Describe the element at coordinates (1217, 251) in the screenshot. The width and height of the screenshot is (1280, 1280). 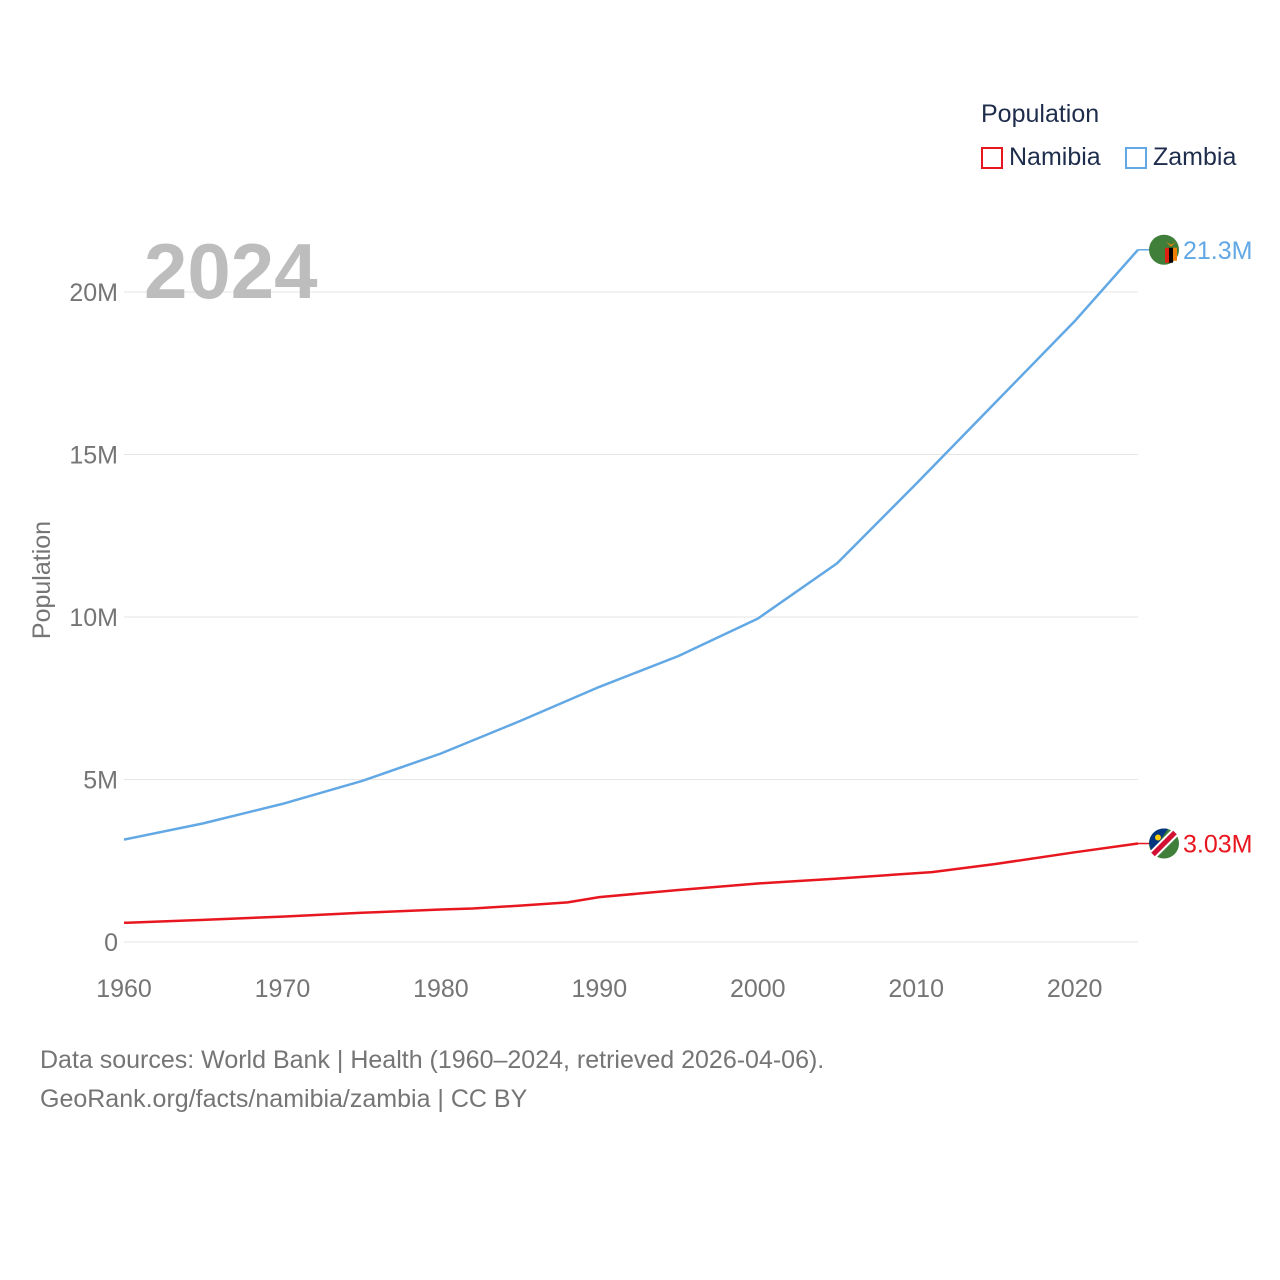
I see `end-label-zambia: 21.3M` at that location.